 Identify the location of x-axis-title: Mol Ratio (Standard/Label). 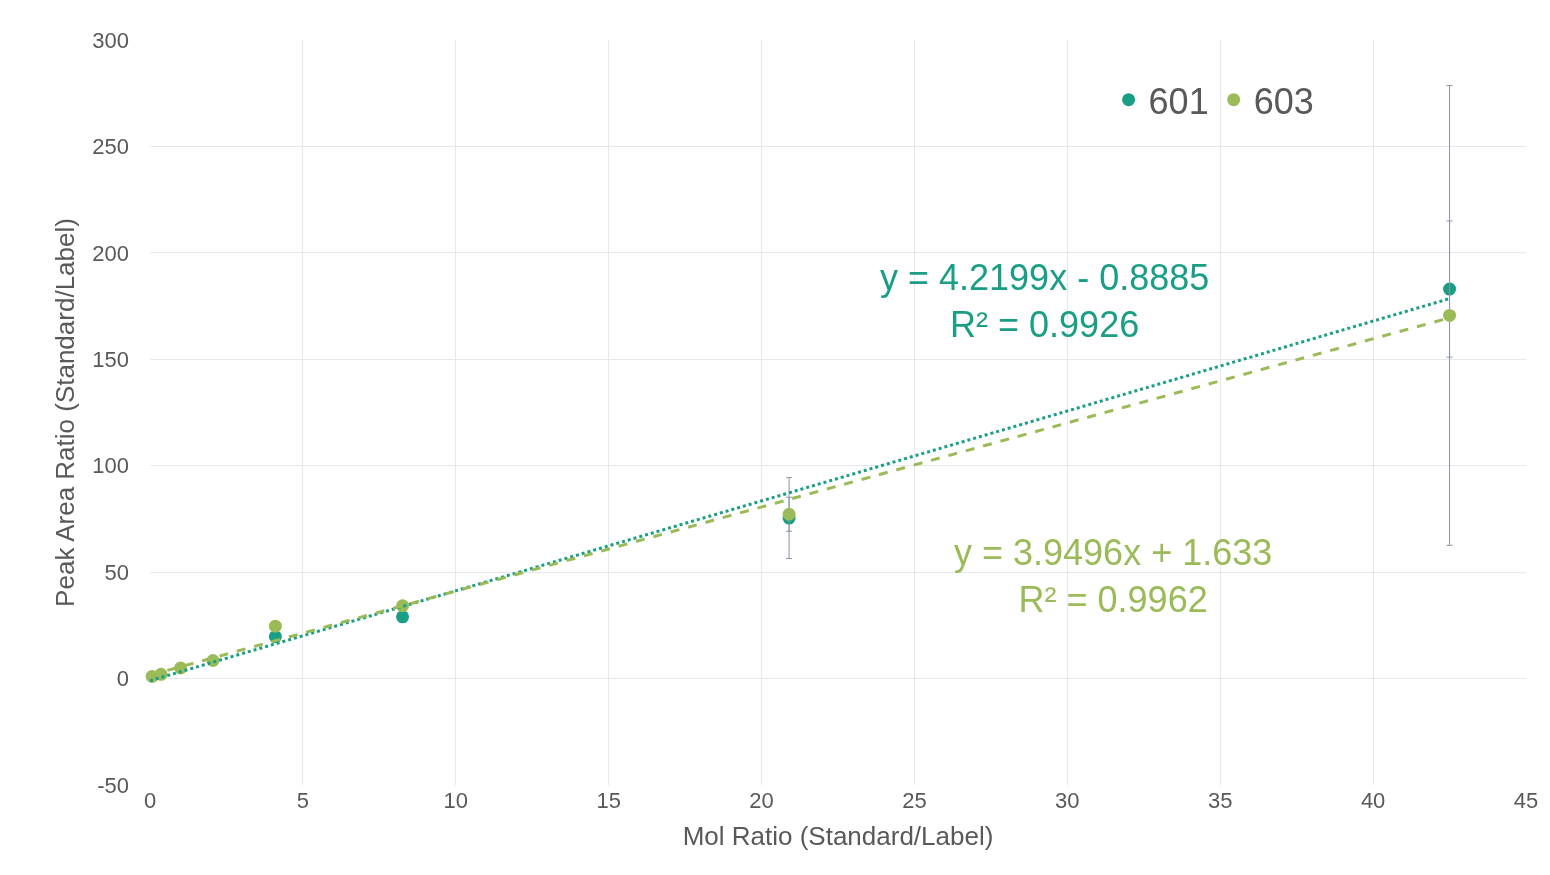
(838, 835).